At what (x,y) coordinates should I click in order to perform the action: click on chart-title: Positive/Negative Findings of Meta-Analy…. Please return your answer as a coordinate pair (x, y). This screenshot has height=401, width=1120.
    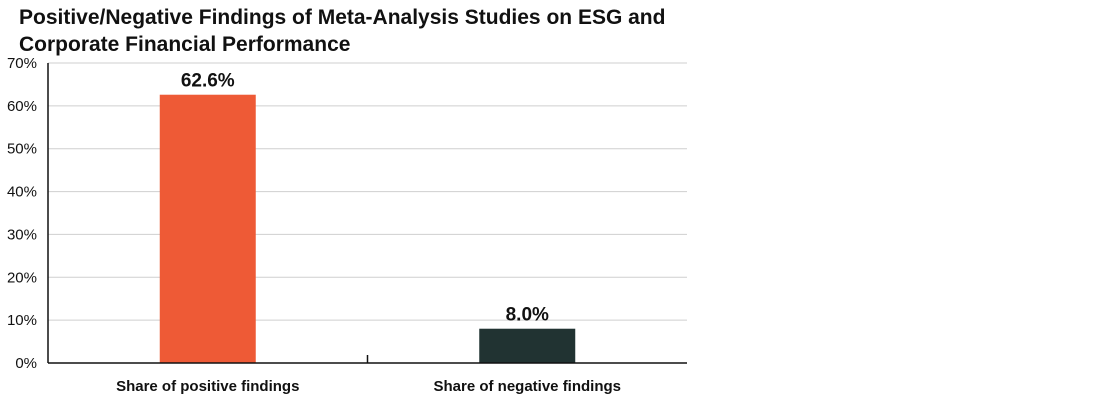
    Looking at the image, I should click on (342, 31).